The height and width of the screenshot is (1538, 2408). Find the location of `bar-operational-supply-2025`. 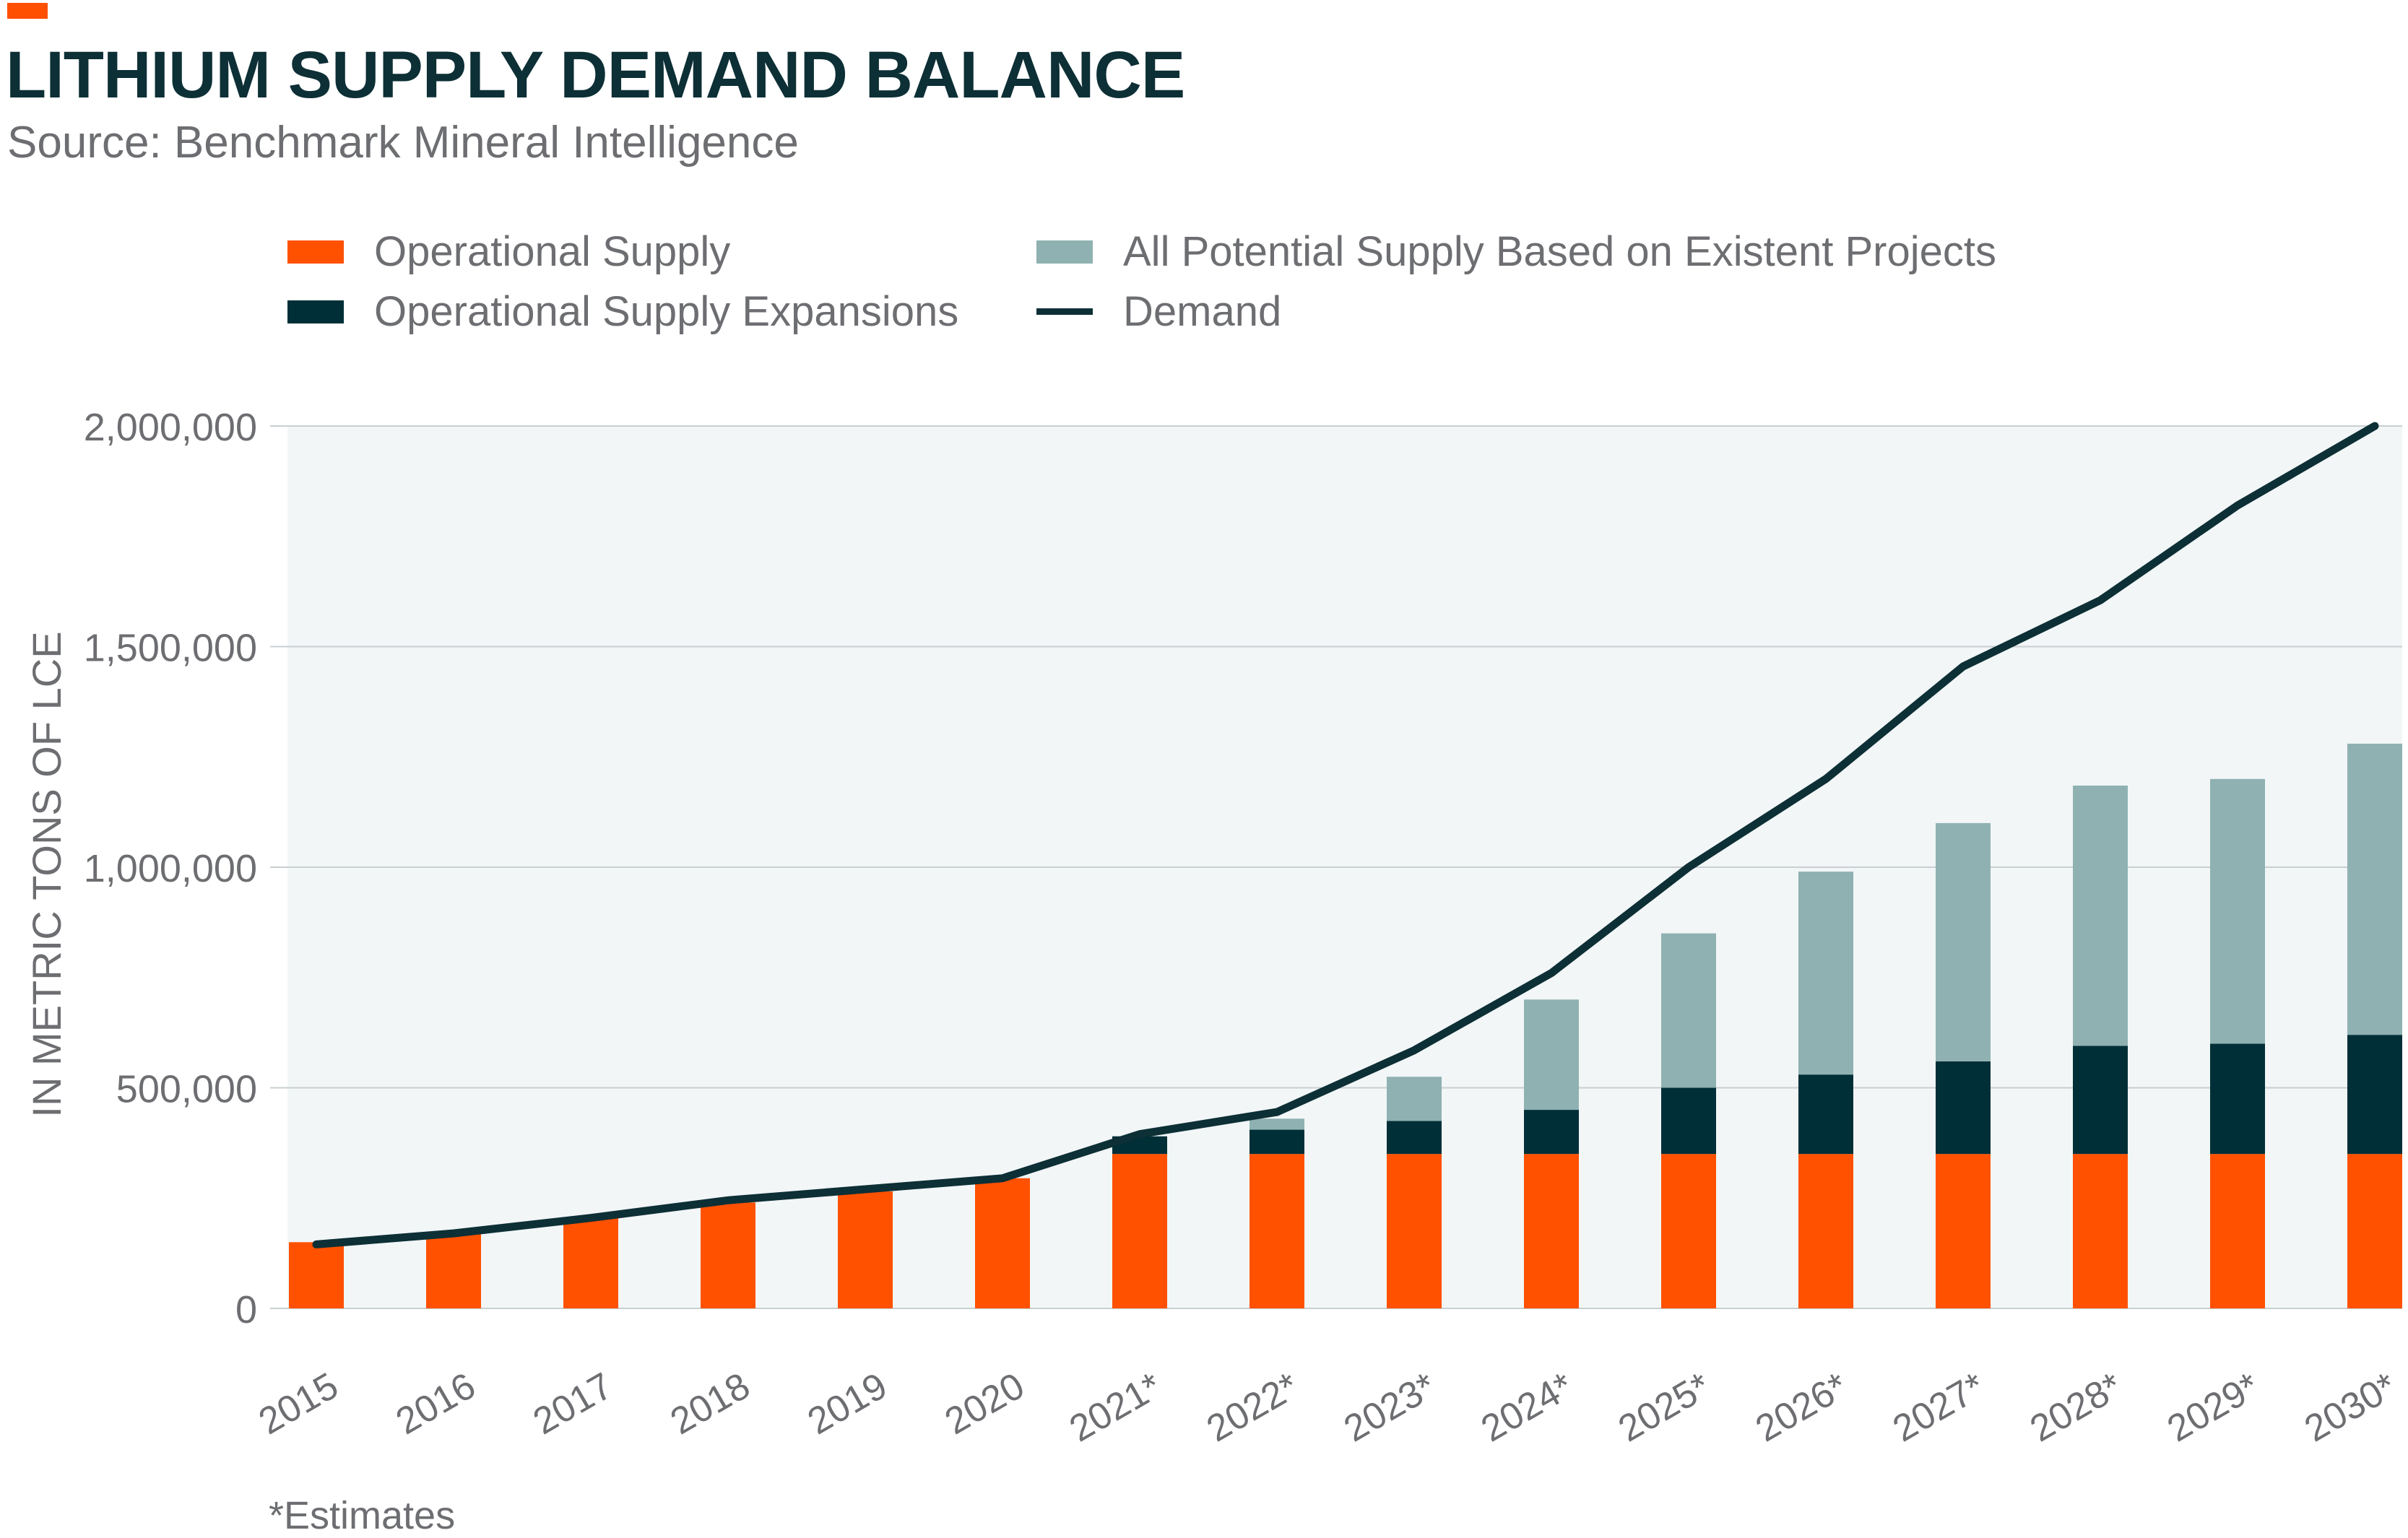

bar-operational-supply-2025 is located at coordinates (1688, 1231).